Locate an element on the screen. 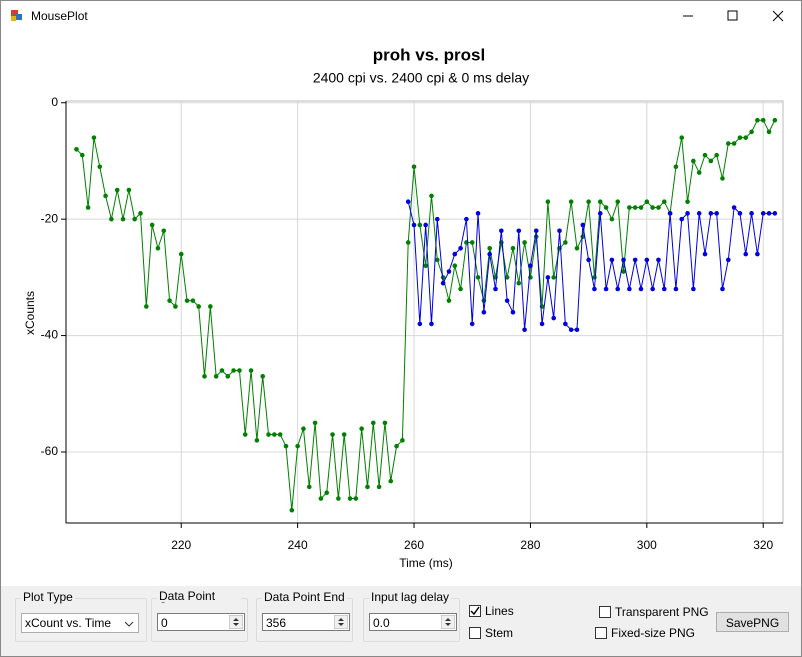  save-button: SavePNG is located at coordinates (752, 622).